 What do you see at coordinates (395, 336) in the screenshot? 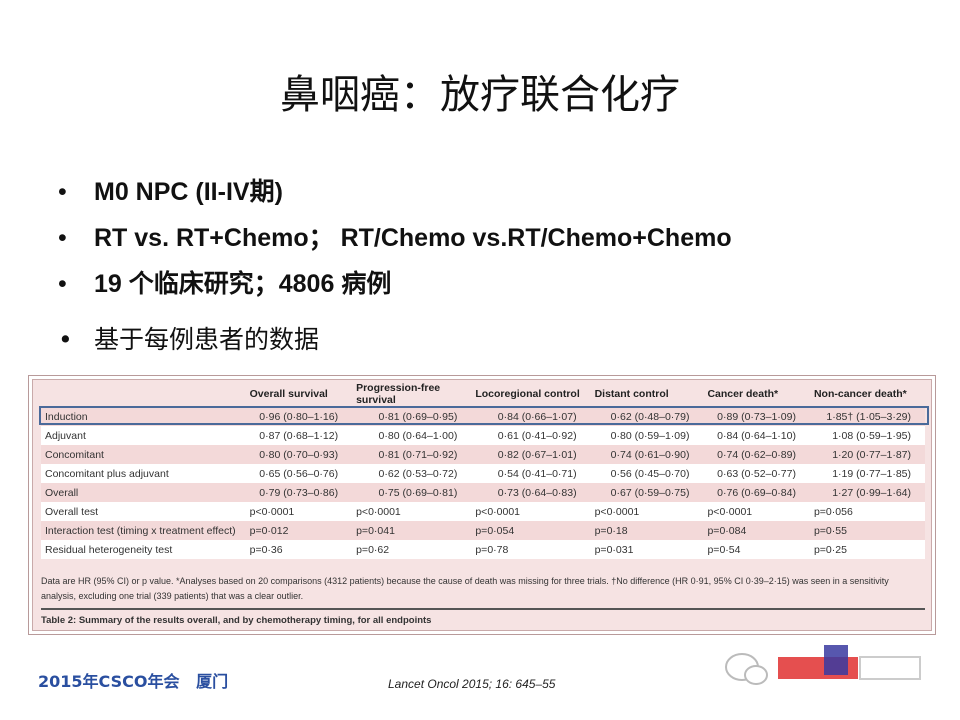
I see `bullet-item: • 基于每例患者的数据` at bounding box center [395, 336].